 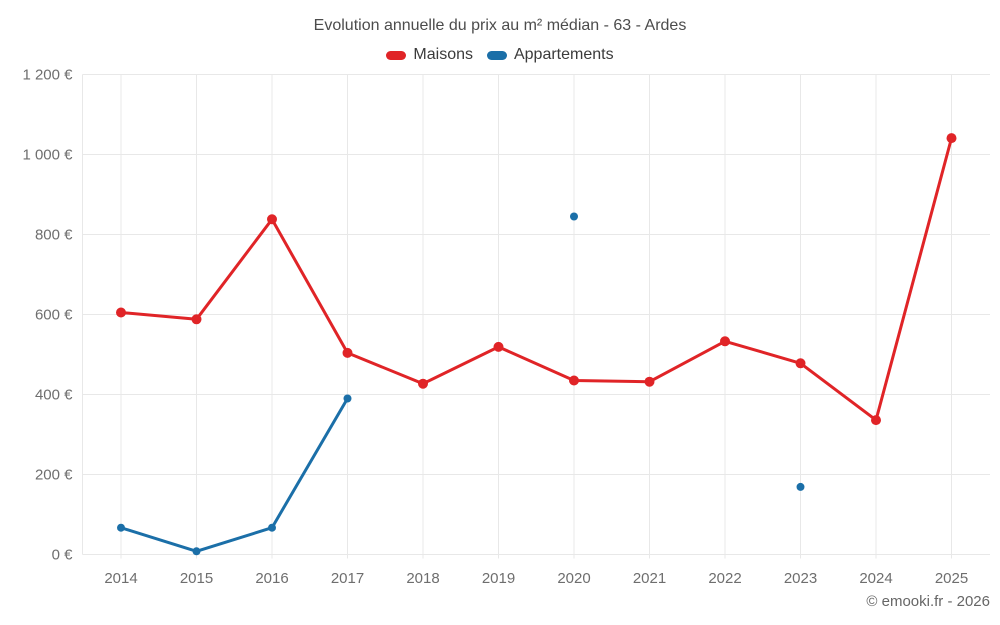 What do you see at coordinates (876, 420) in the screenshot?
I see `data-point-maisons-2024` at bounding box center [876, 420].